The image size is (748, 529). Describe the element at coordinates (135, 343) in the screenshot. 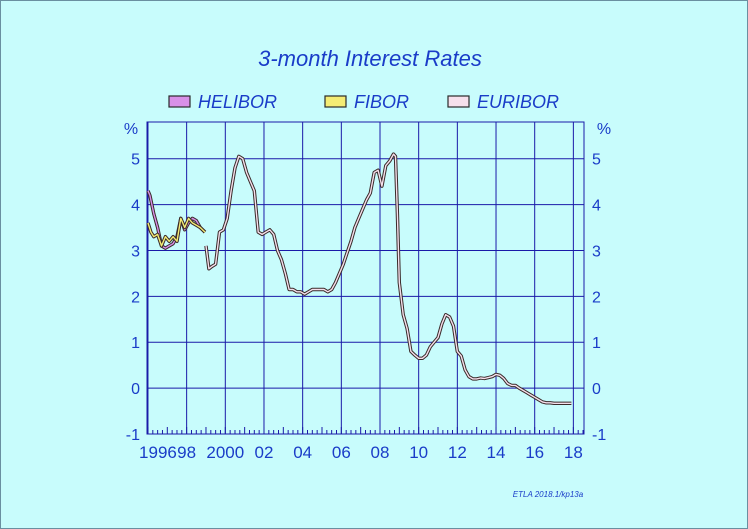

I see `y-tick-label-left: 1` at that location.